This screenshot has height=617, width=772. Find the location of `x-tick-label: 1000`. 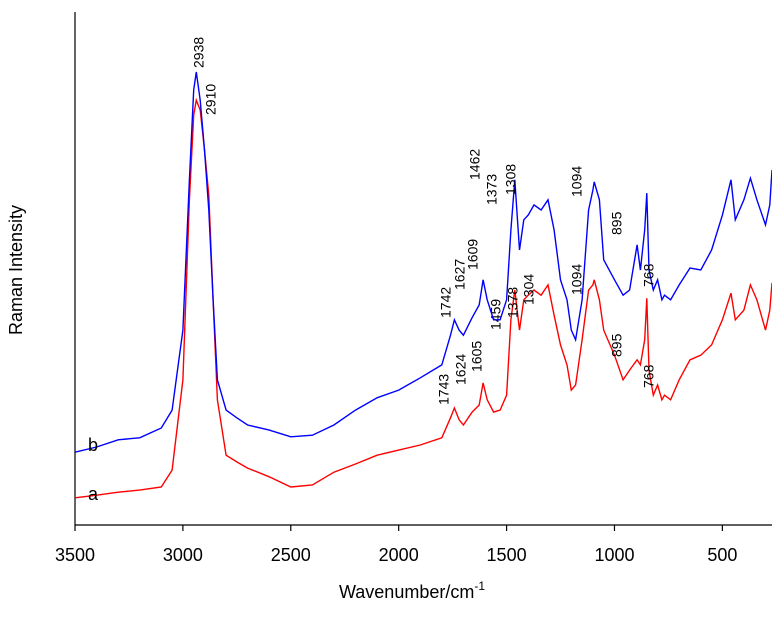

x-tick-label: 1000 is located at coordinates (614, 555).